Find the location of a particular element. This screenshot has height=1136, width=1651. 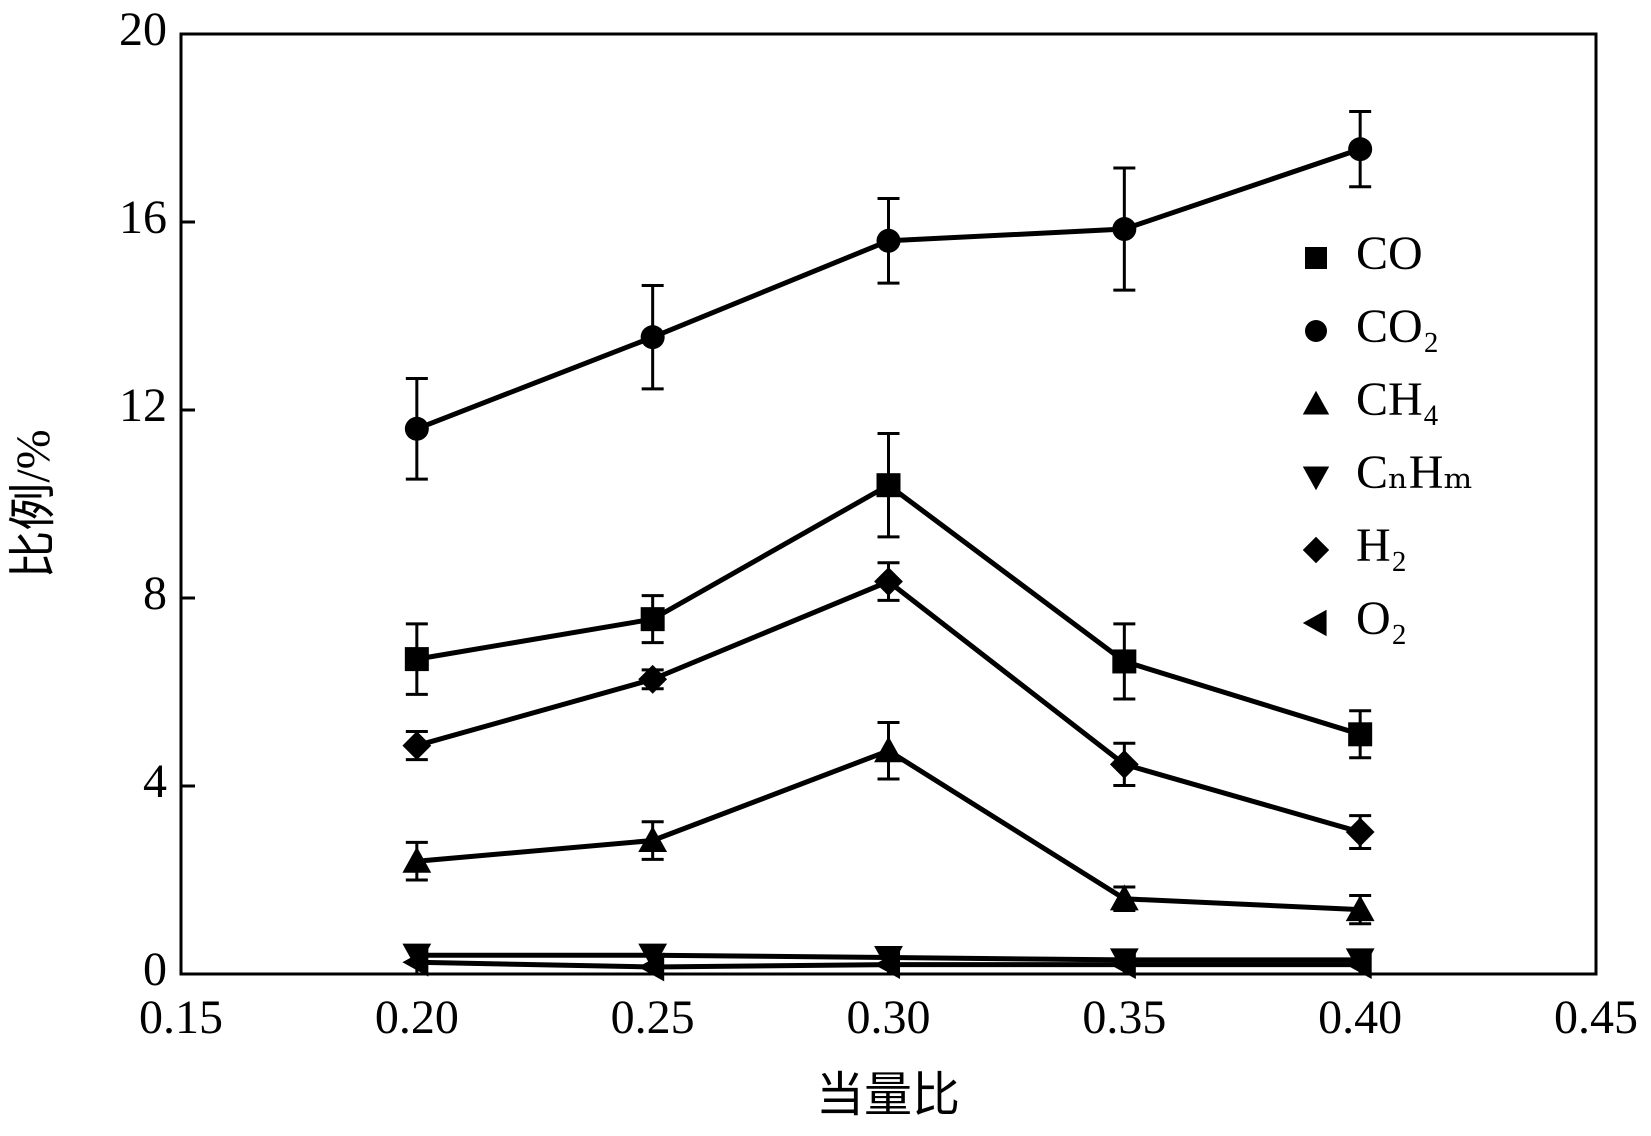

y-tick-label: 16 is located at coordinates (143, 217).